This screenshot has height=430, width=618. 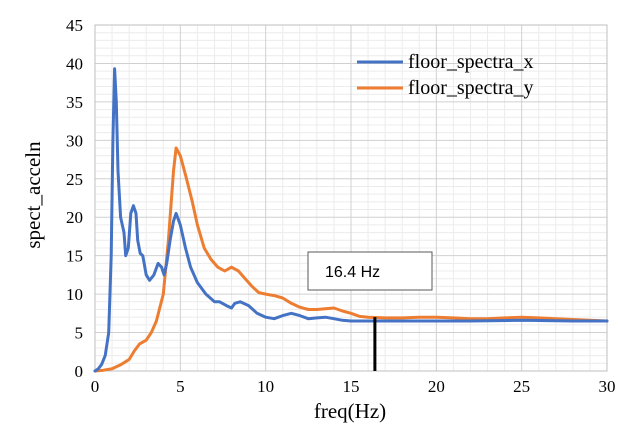 I want to click on x-tick-label: 30, so click(x=607, y=386).